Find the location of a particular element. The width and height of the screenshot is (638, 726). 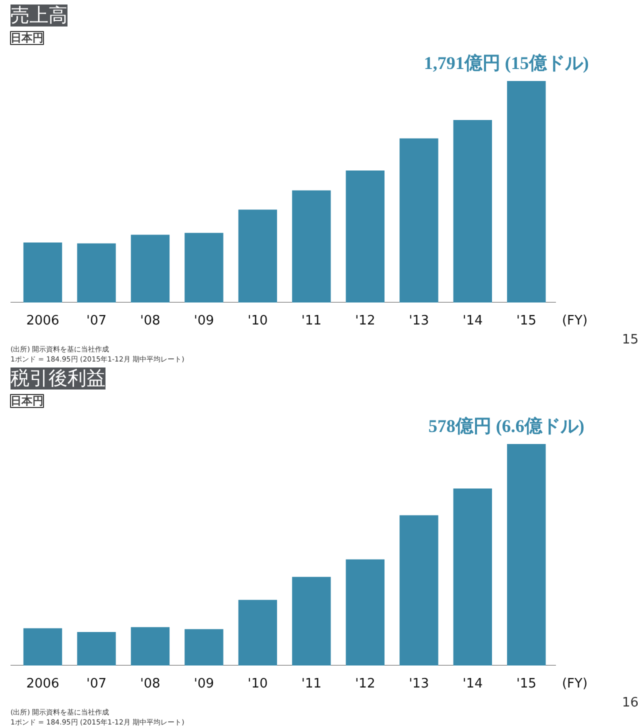

chart-title: 売上高 is located at coordinates (39, 15).